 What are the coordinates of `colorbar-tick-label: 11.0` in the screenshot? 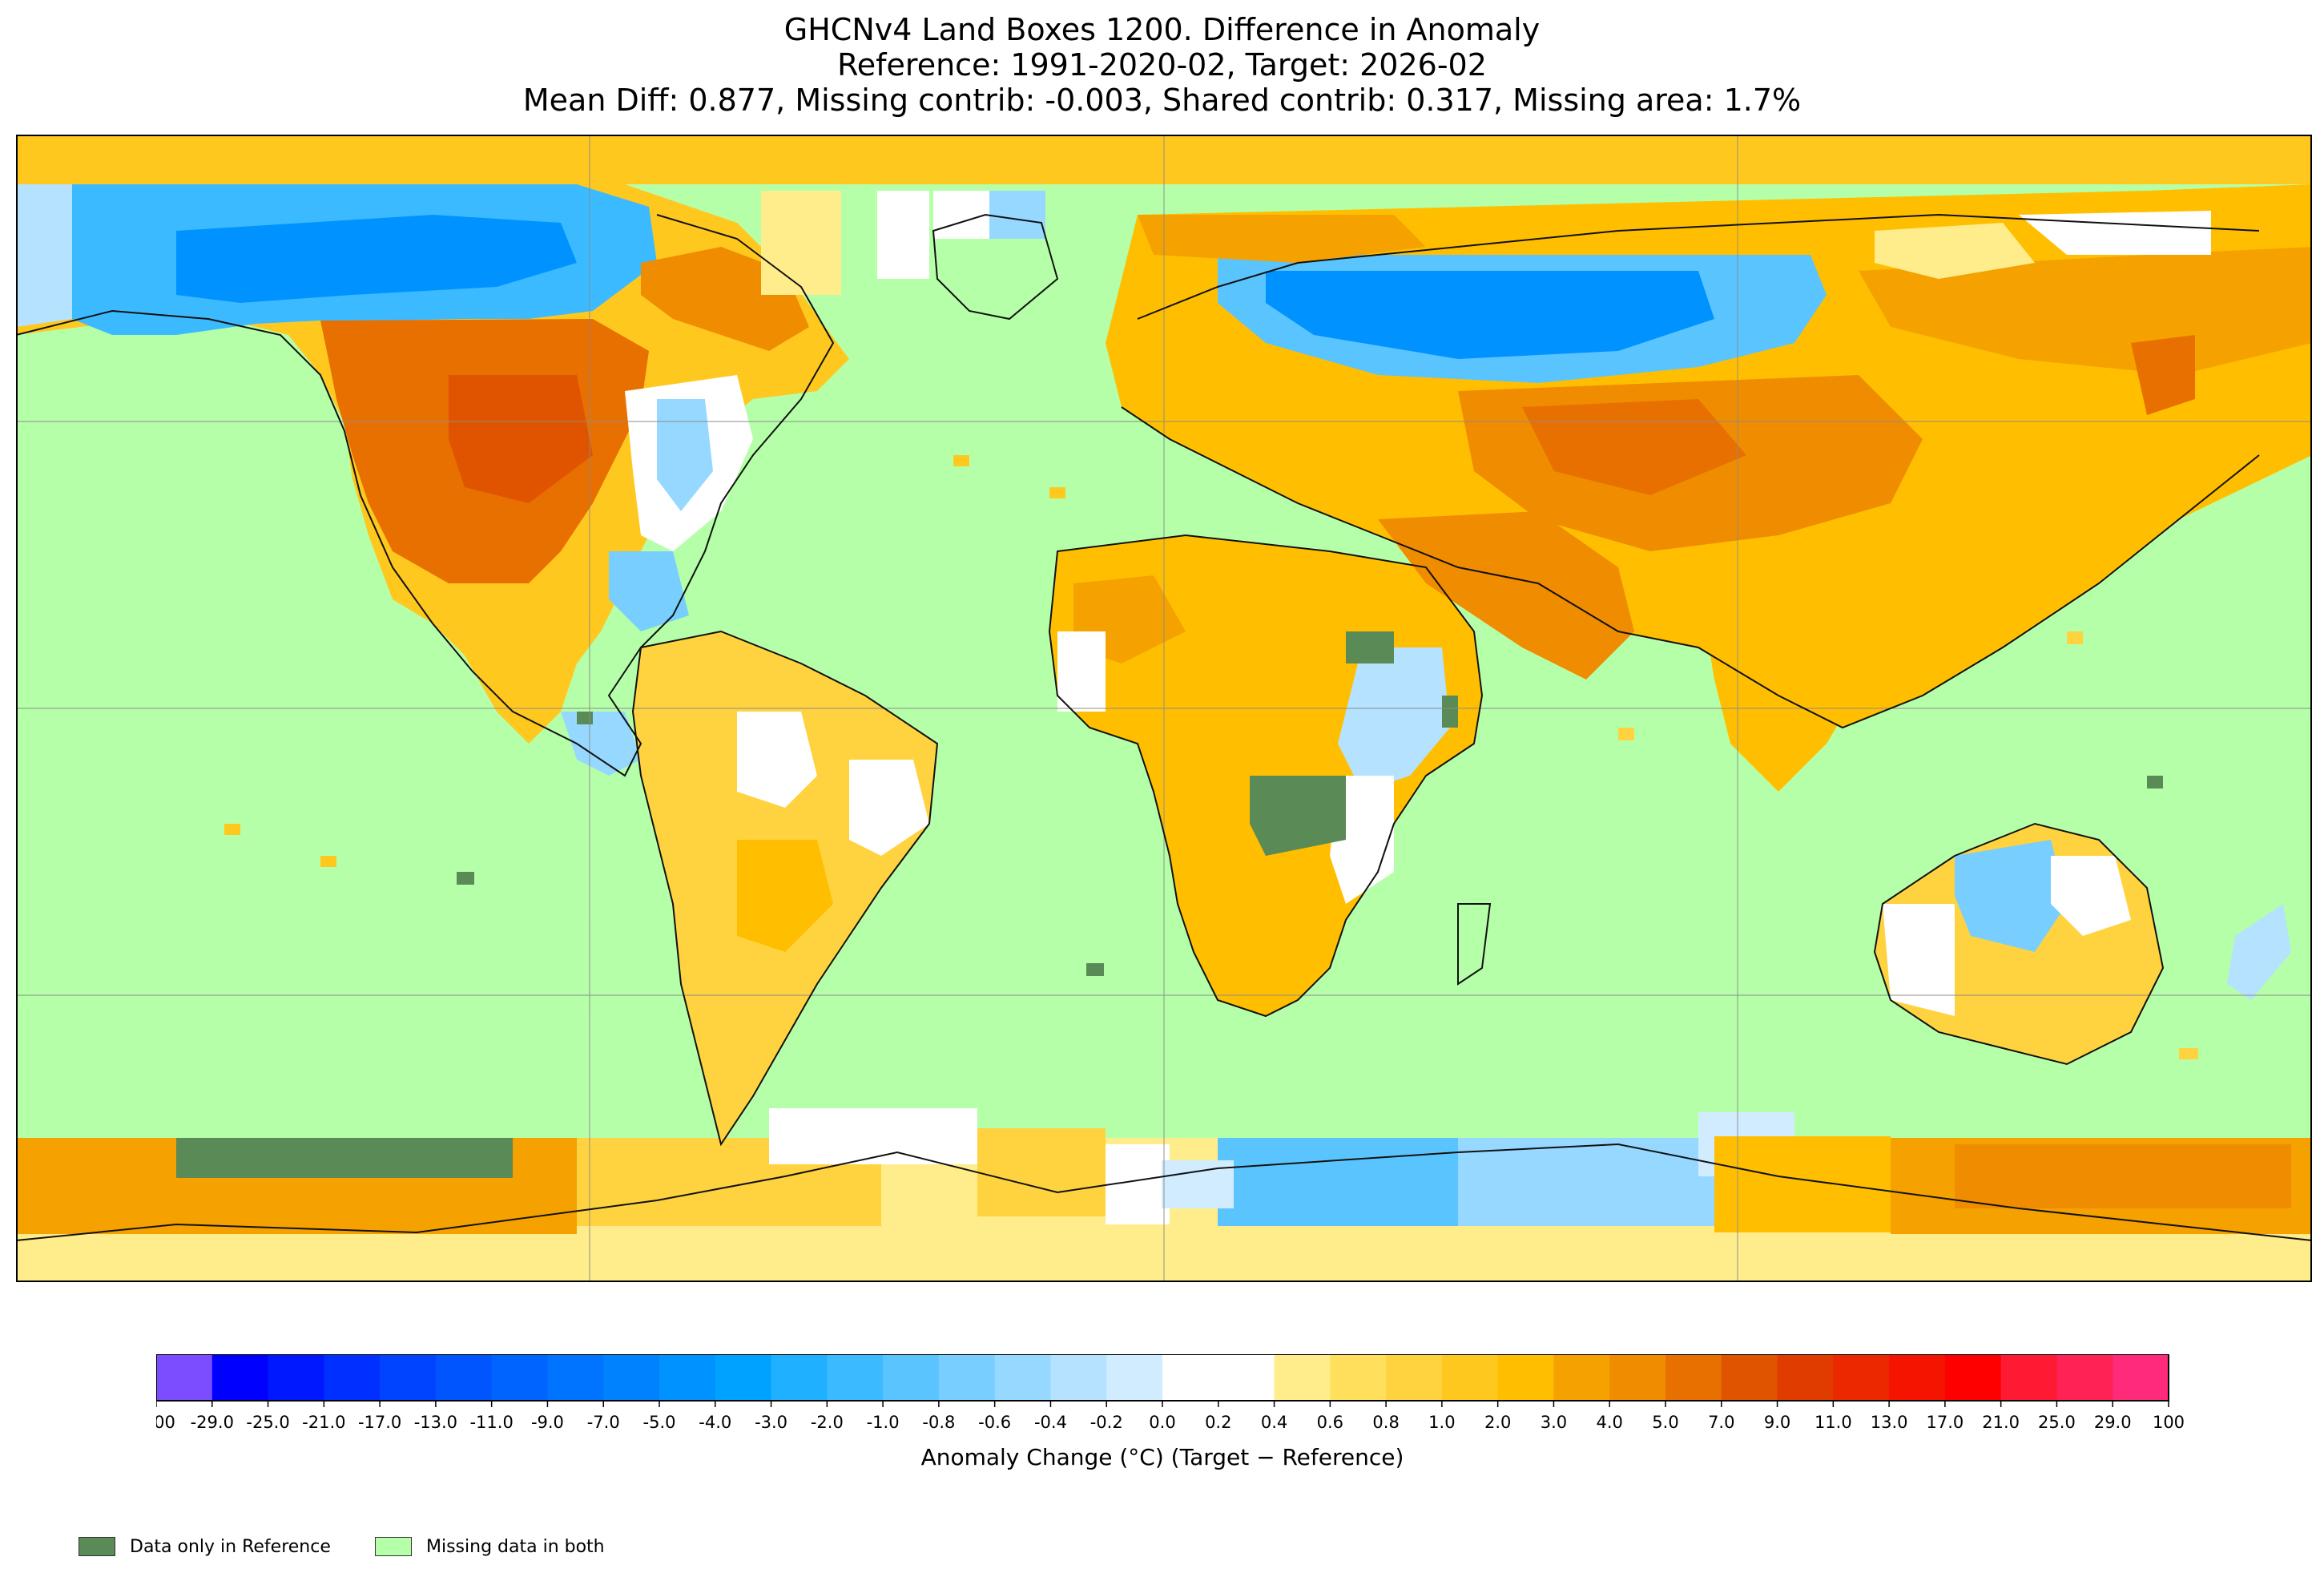 It's located at (1833, 1422).